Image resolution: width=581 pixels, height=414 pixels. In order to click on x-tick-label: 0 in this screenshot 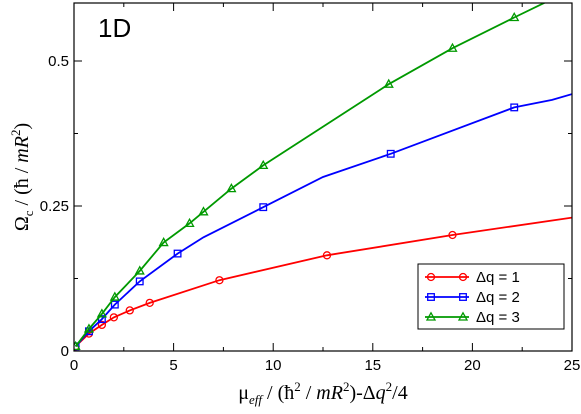, I will do `click(74, 365)`.